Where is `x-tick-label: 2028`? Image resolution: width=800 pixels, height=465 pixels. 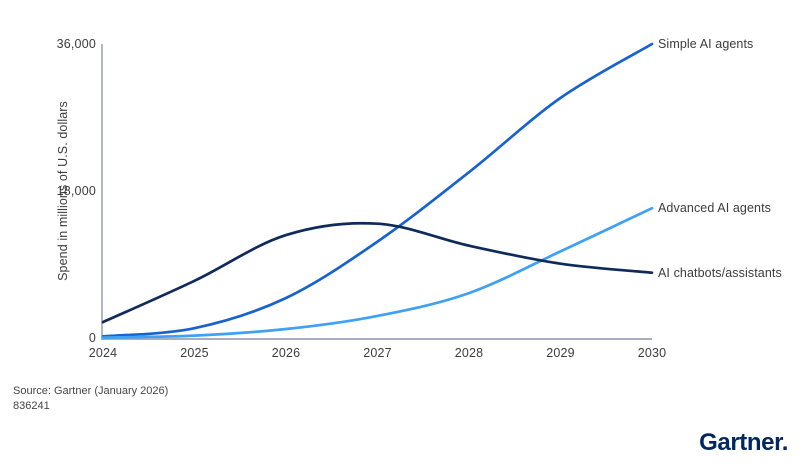 x-tick-label: 2028 is located at coordinates (469, 353).